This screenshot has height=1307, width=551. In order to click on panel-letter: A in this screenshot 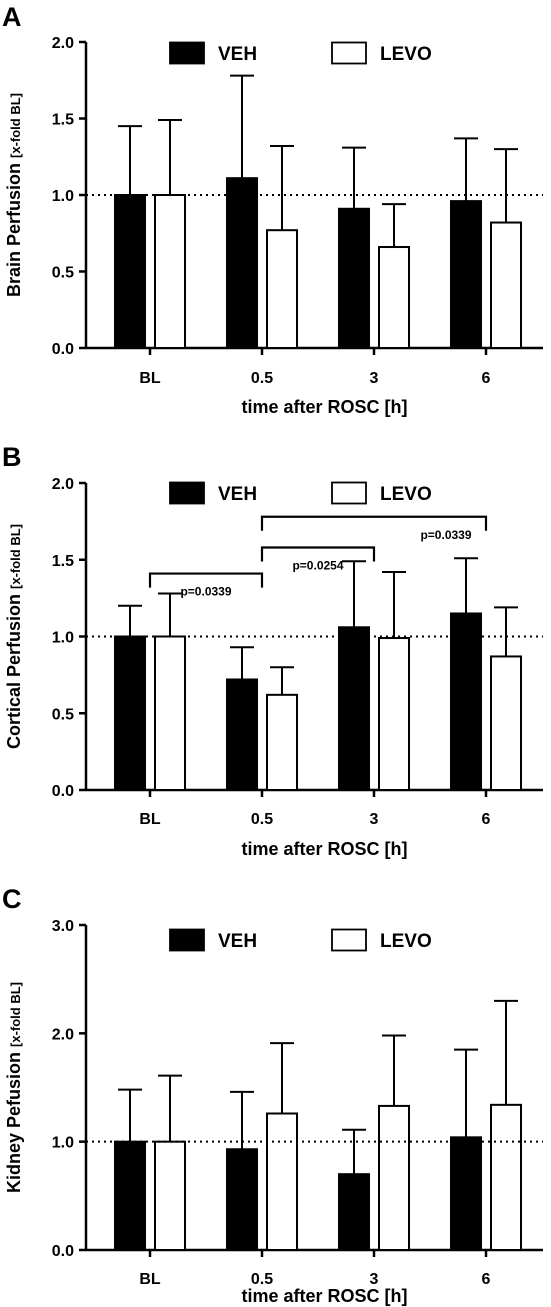, I will do `click(12, 17)`.